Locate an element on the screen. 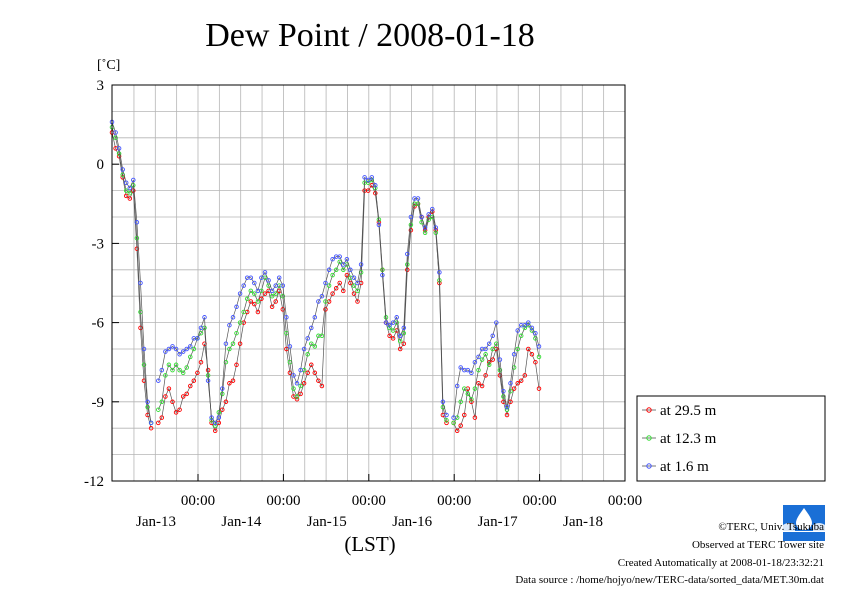  legend-label: at 1.6 m is located at coordinates (684, 467).